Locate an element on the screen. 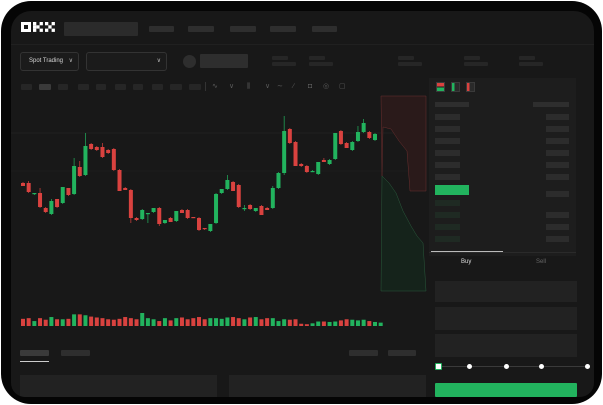 This screenshot has height=405, width=603. book-buy-icon is located at coordinates (455, 87).